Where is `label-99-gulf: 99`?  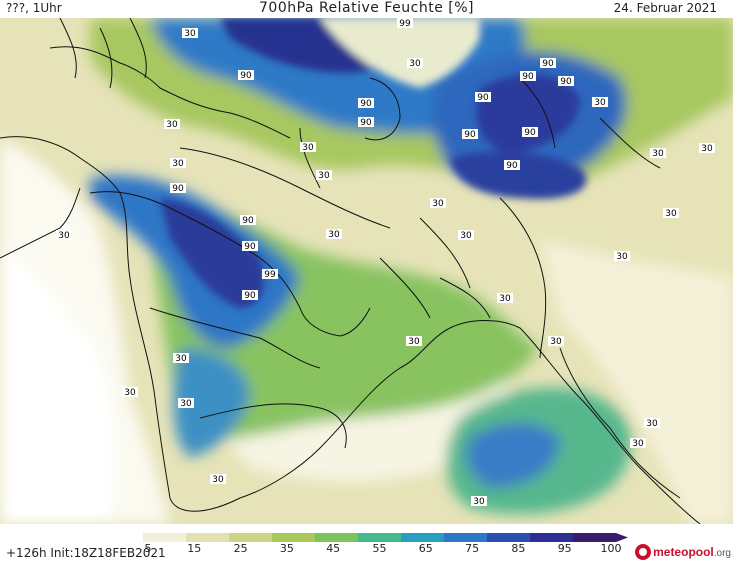 label-99-gulf: 99 is located at coordinates (270, 274).